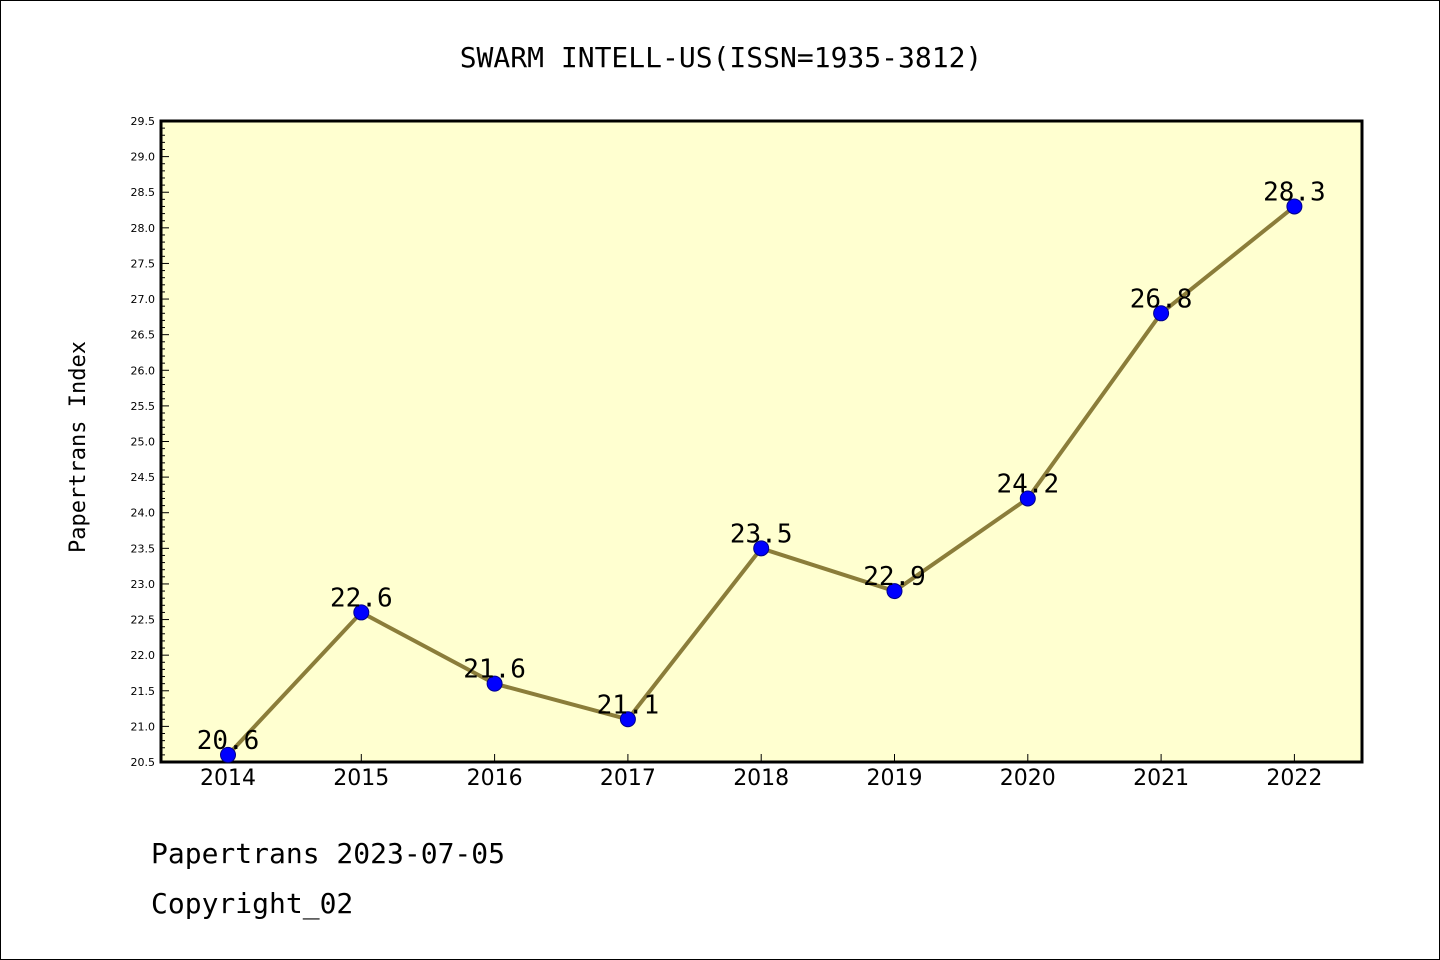  I want to click on y-tick-label: 27.5, so click(143, 263).